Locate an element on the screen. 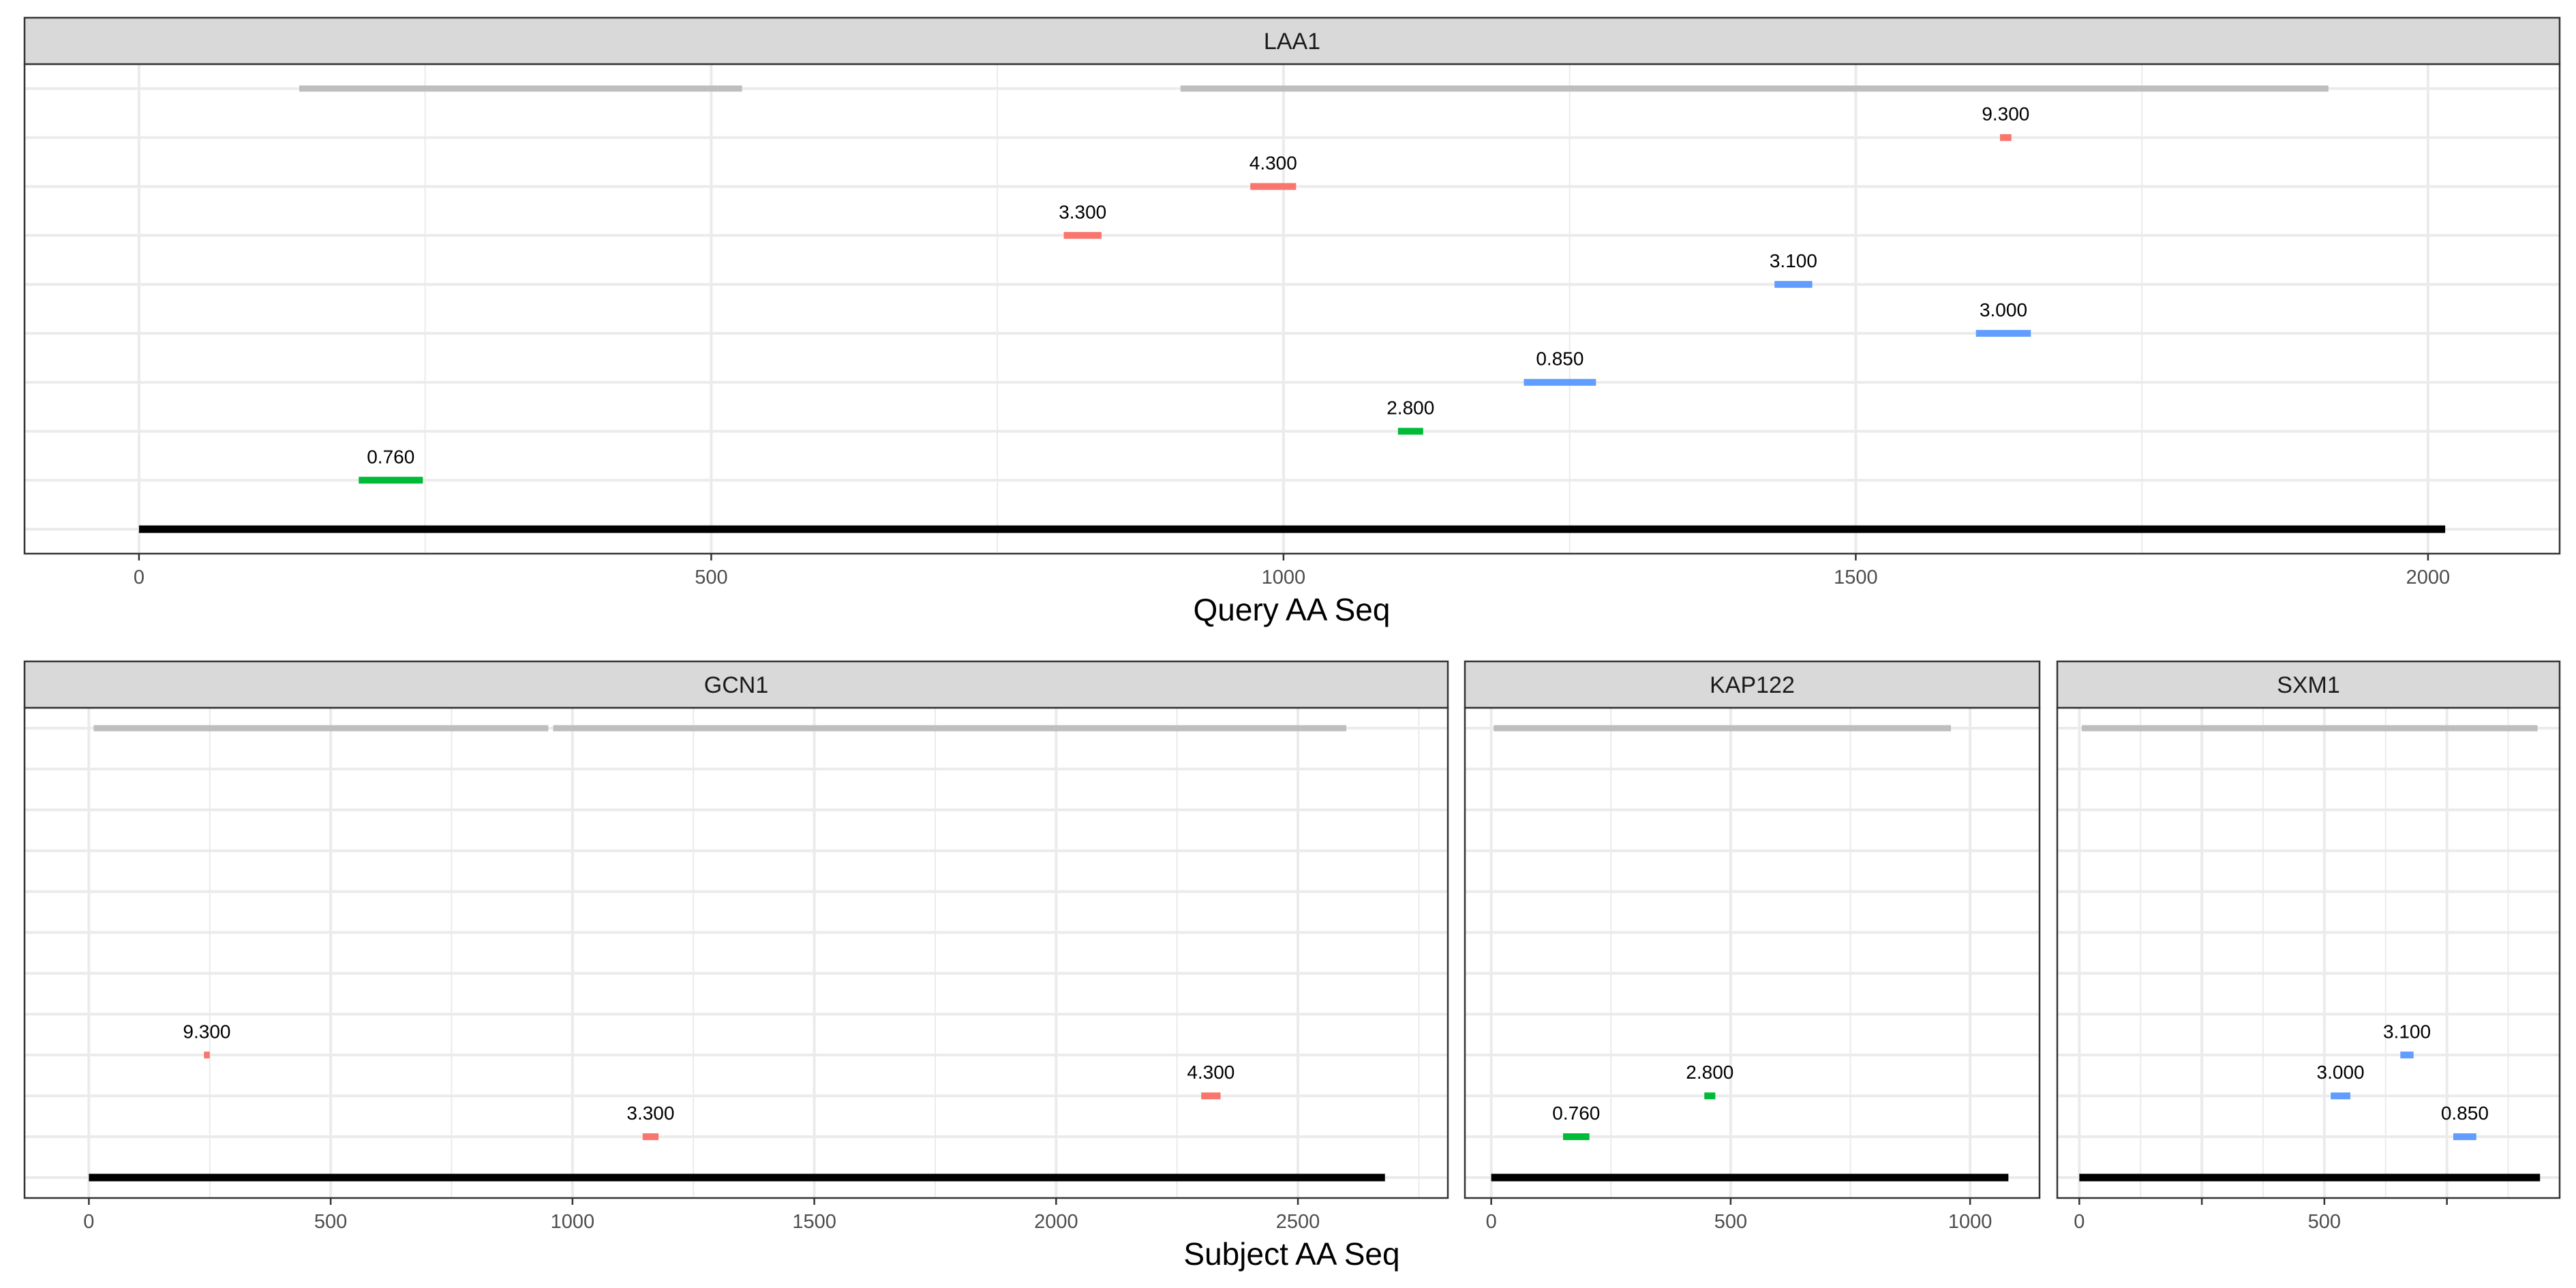  panel-sxm1: 3.100 3.000 0.850 SXM1 0 500 is located at coordinates (2308, 947).